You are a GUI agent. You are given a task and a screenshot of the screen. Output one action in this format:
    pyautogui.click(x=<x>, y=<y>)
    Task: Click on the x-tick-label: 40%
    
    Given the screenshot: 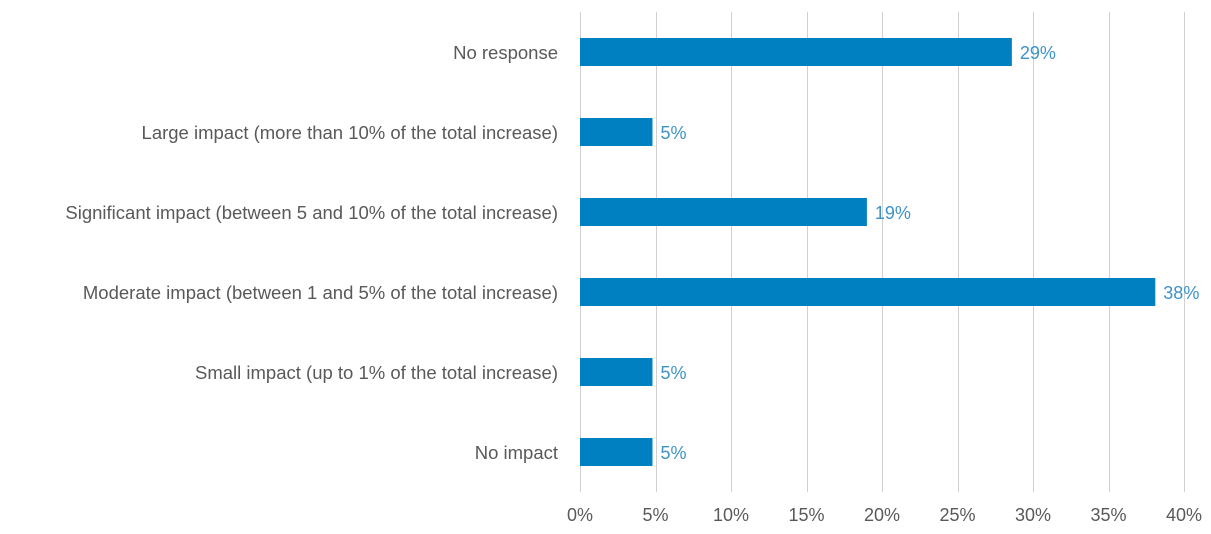 What is the action you would take?
    pyautogui.click(x=1184, y=515)
    